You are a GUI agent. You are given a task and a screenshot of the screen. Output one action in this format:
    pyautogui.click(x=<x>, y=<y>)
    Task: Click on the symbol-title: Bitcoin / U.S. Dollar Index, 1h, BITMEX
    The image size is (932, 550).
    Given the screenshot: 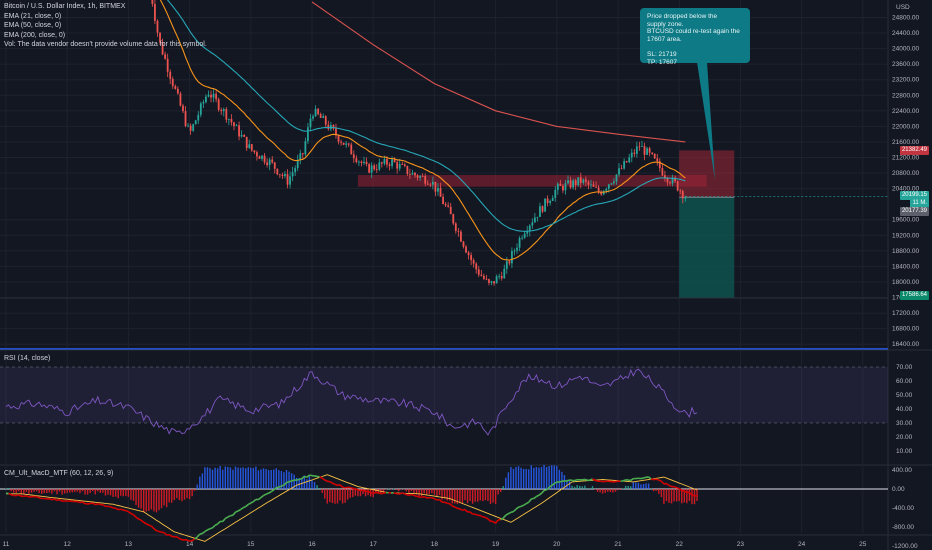 What is the action you would take?
    pyautogui.click(x=65, y=6)
    